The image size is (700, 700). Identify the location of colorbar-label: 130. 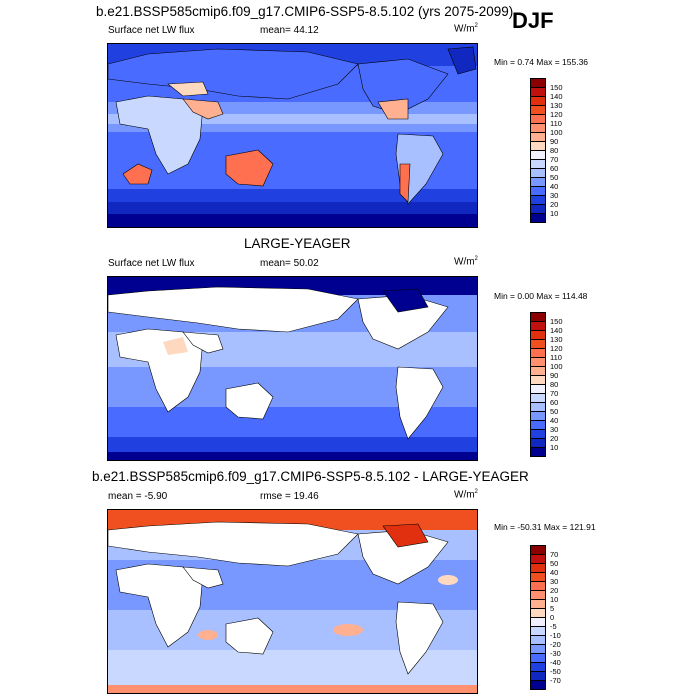
(556, 339).